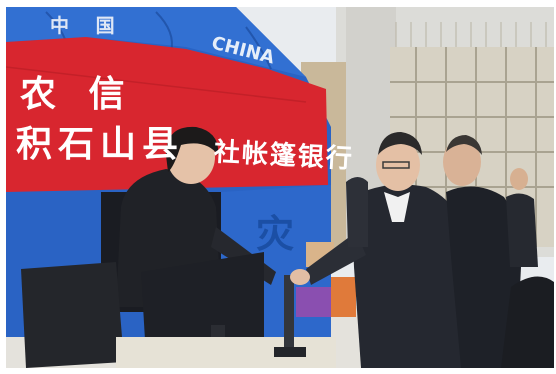  I want to click on tent-roof, so click(156, 42).